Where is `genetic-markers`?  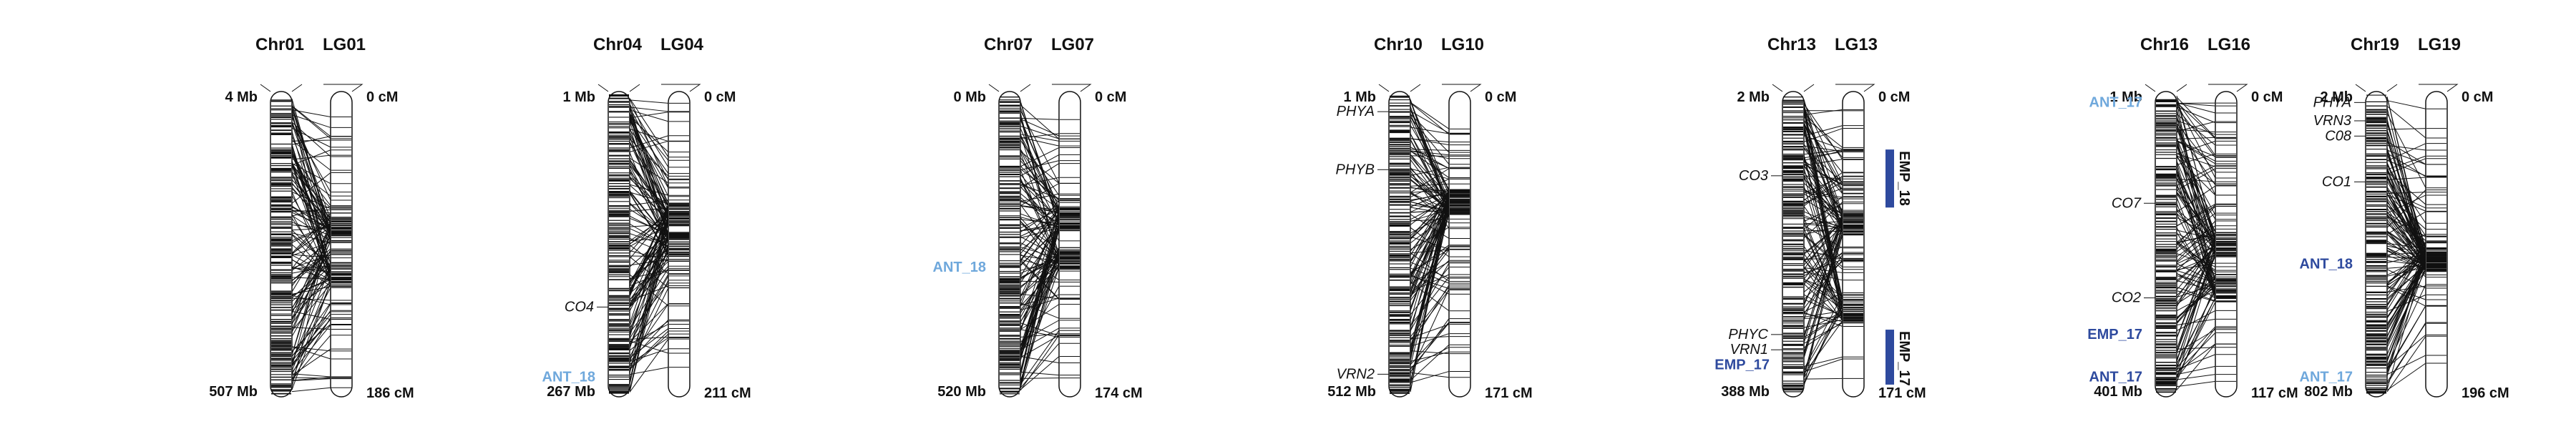 genetic-markers is located at coordinates (341, 252).